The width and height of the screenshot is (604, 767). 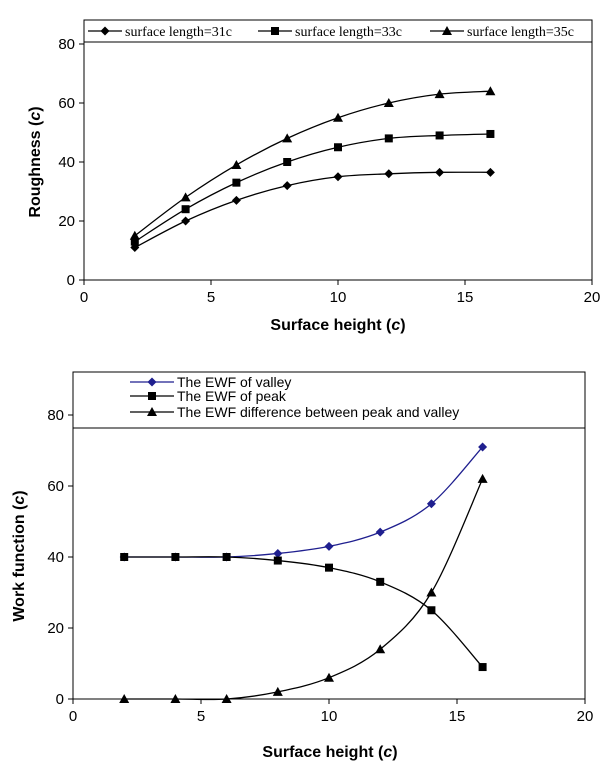 What do you see at coordinates (348, 32) in the screenshot?
I see `legend-label-2: surface length=33c` at bounding box center [348, 32].